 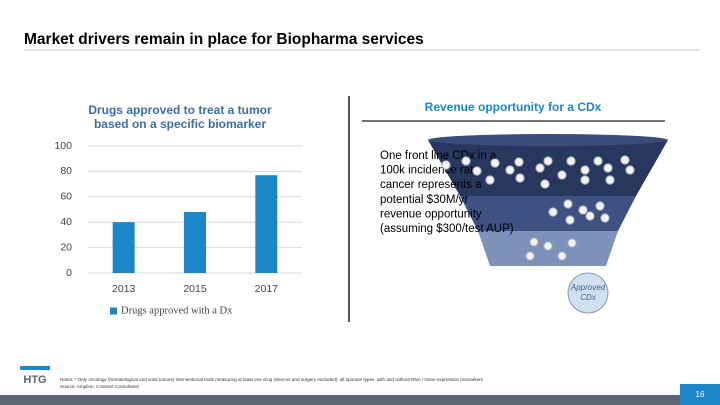 What do you see at coordinates (588, 297) in the screenshot?
I see `approved-label: CDx` at bounding box center [588, 297].